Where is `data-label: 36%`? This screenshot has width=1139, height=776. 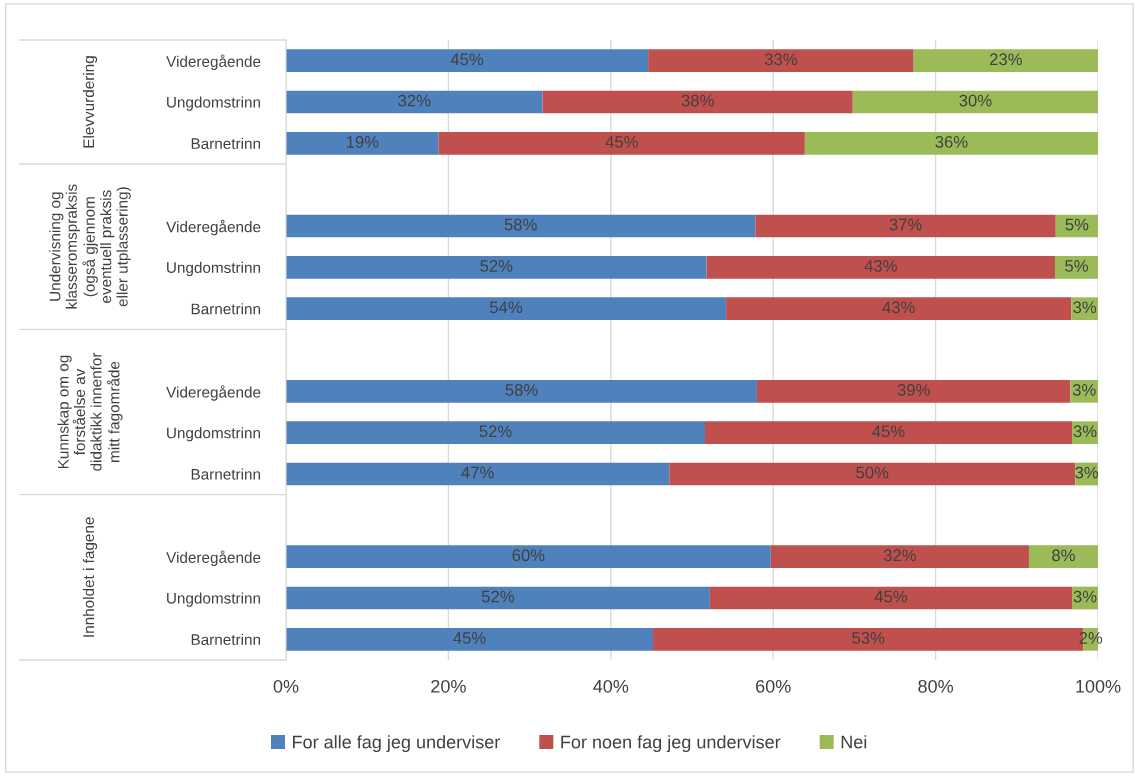
data-label: 36% is located at coordinates (951, 142).